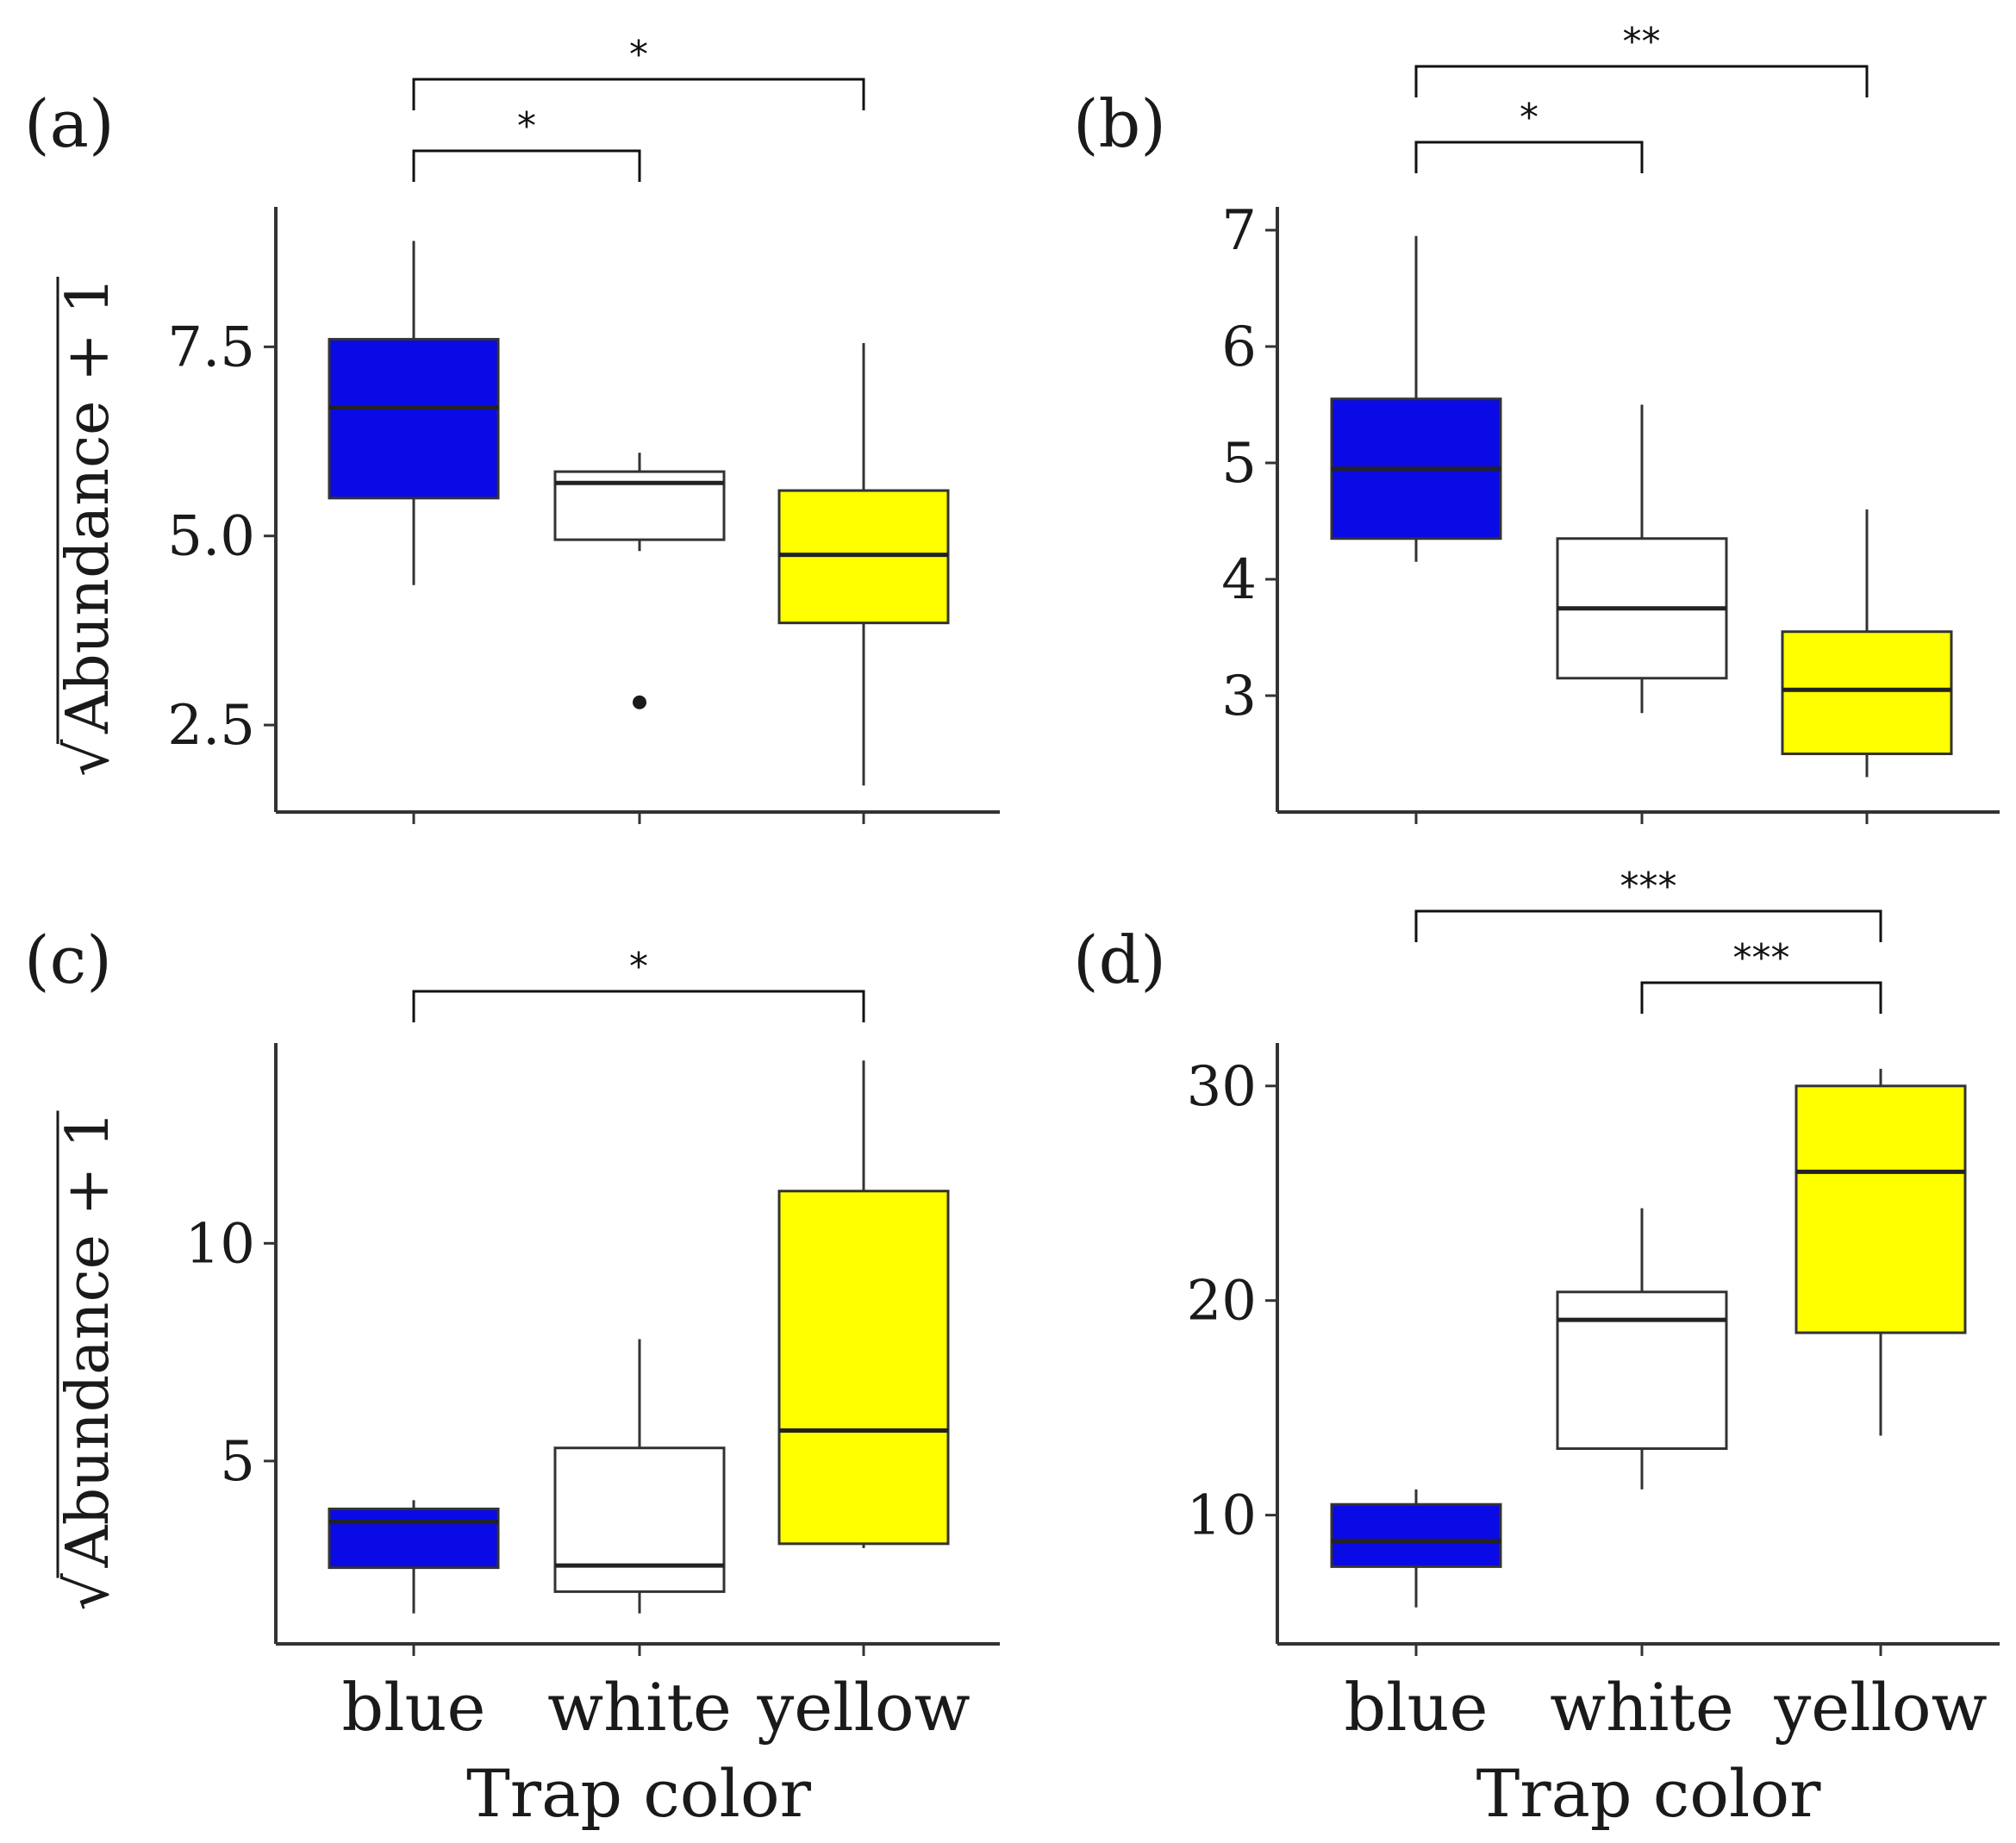 This screenshot has width=2016, height=1843. Describe the element at coordinates (1761, 997) in the screenshot. I see `significance-bracket-white-yellow` at that location.